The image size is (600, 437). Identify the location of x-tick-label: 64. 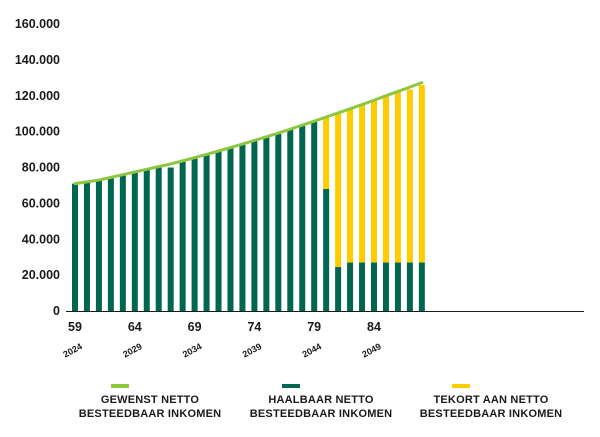
(135, 327).